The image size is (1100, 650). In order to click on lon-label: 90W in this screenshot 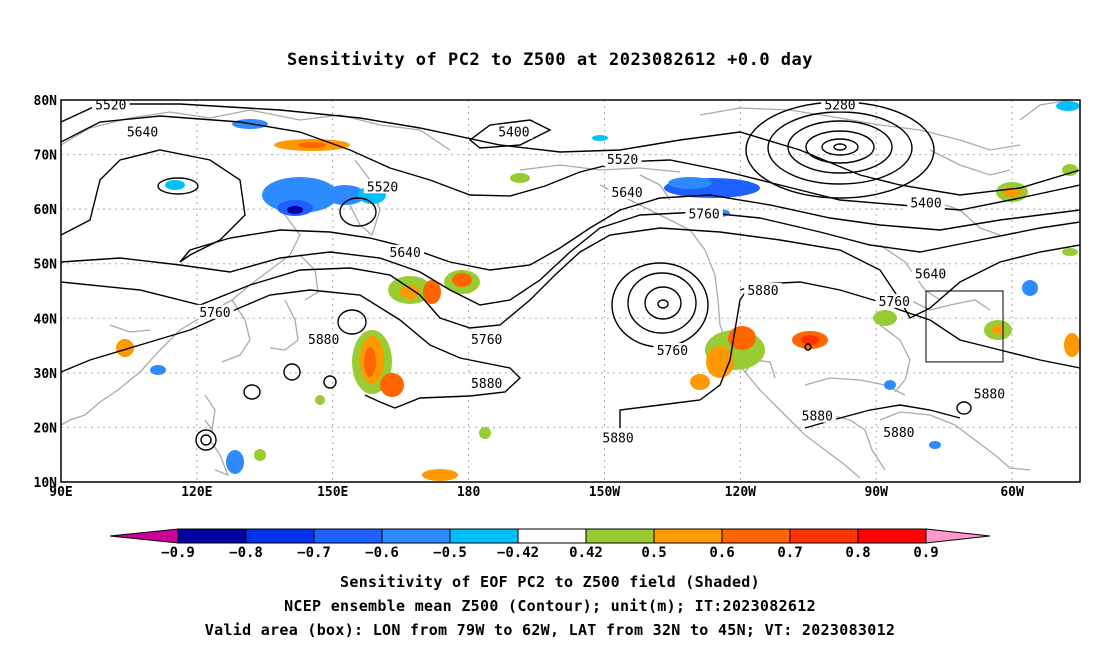, I will do `click(876, 492)`.